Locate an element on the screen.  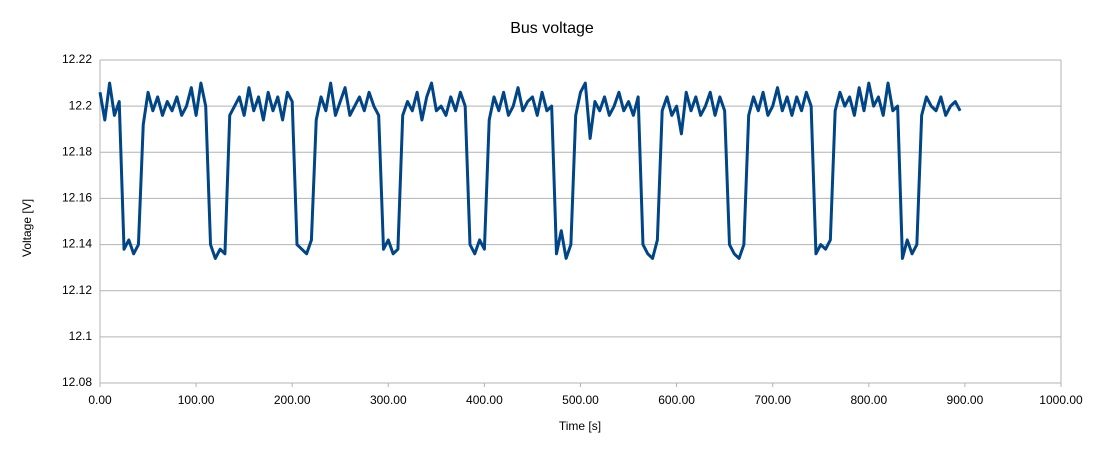
y-axis-label: Voltage [V] is located at coordinates (27, 228).